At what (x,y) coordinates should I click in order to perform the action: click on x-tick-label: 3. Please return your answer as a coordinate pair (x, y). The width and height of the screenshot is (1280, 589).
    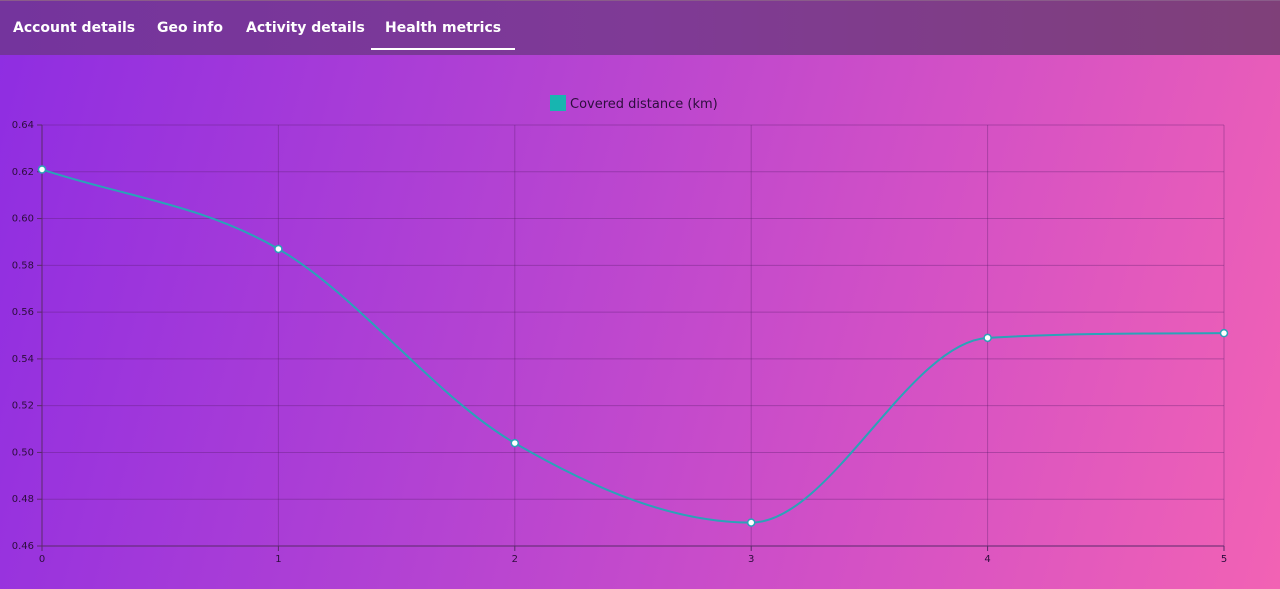
    Looking at the image, I should click on (751, 559).